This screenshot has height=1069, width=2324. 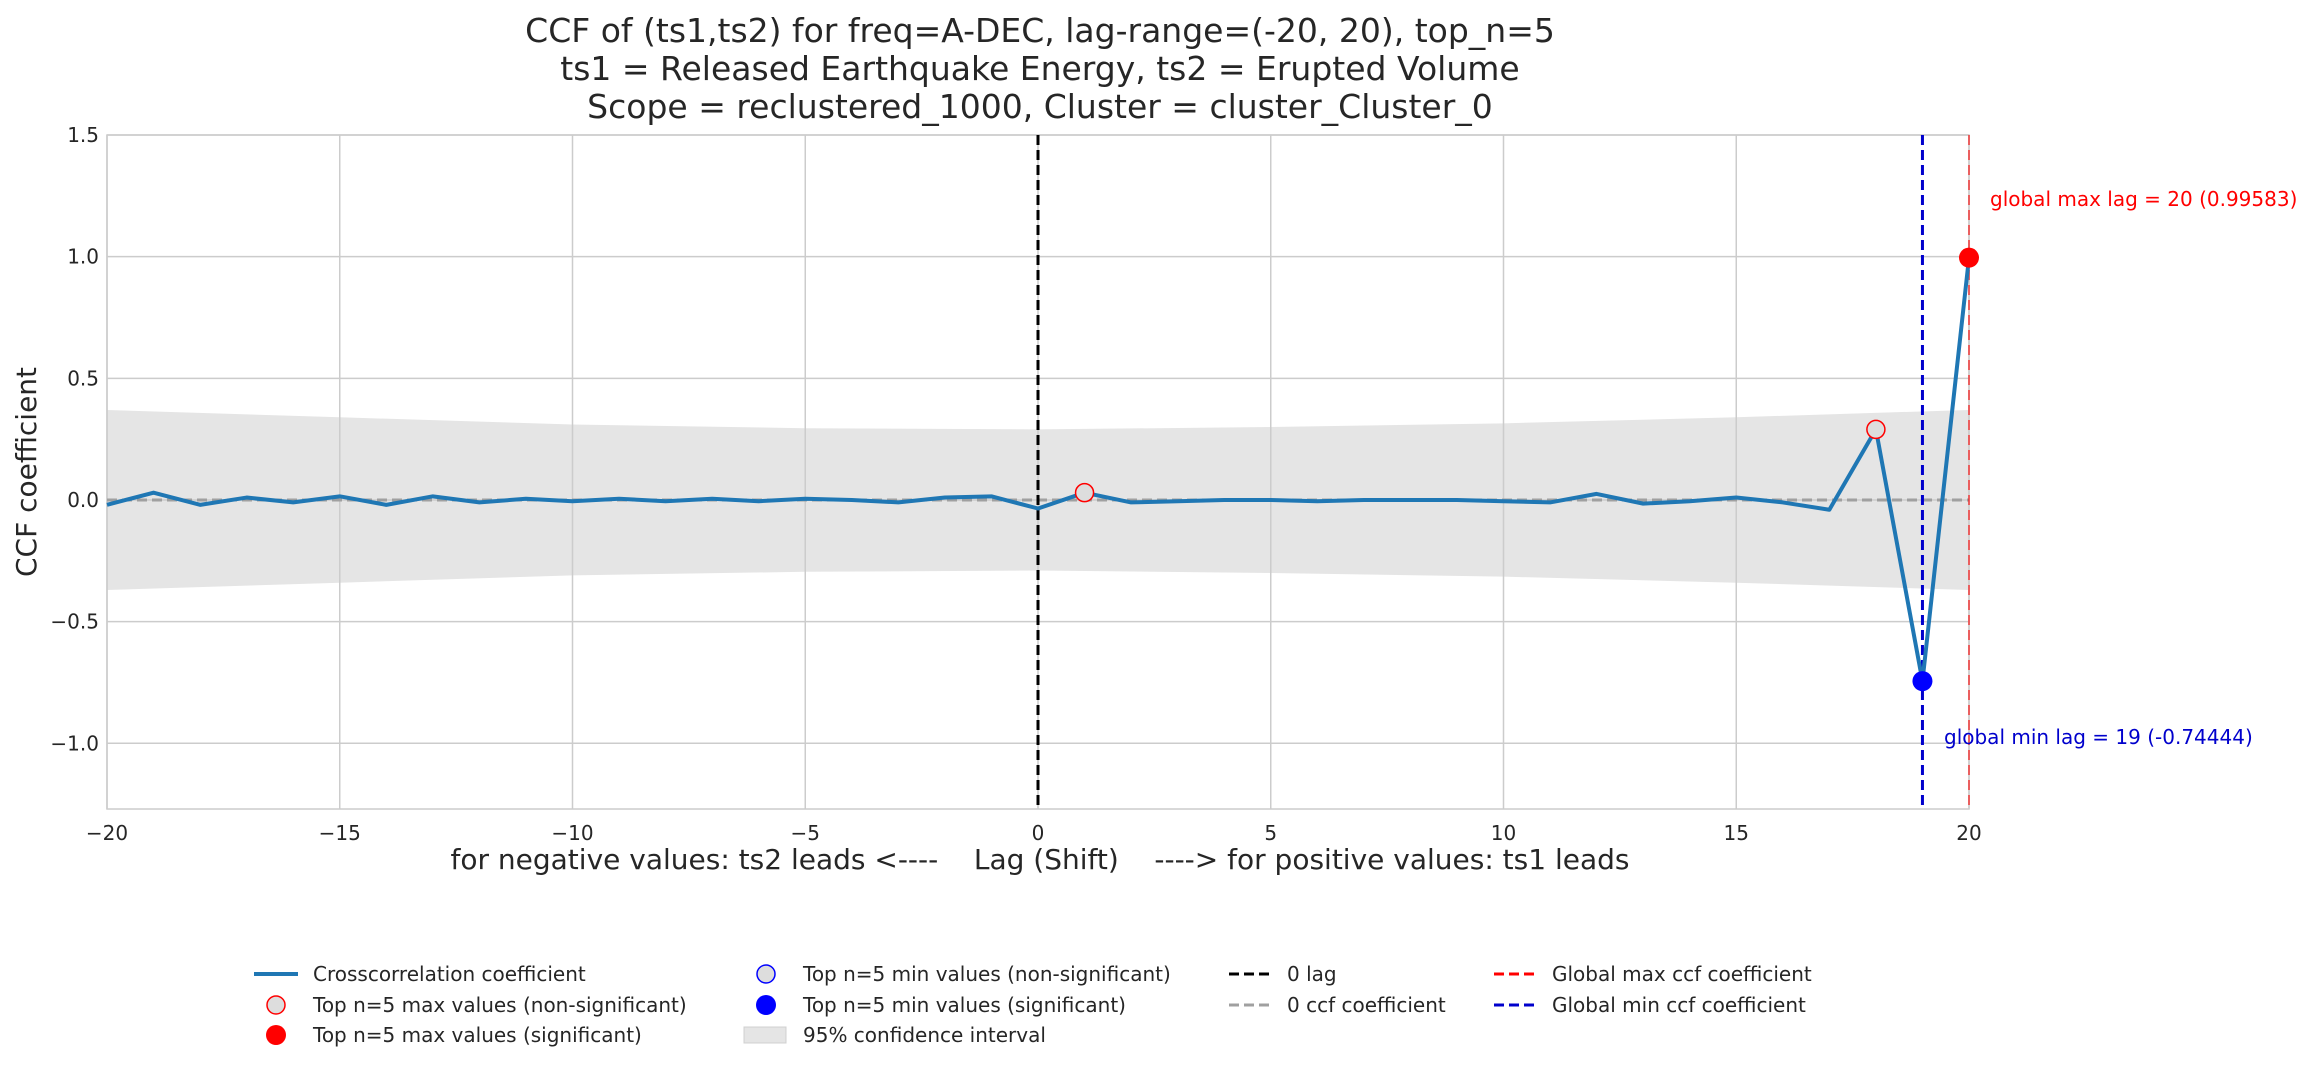 I want to click on legend-swatch-min-sig, so click(x=766, y=1005).